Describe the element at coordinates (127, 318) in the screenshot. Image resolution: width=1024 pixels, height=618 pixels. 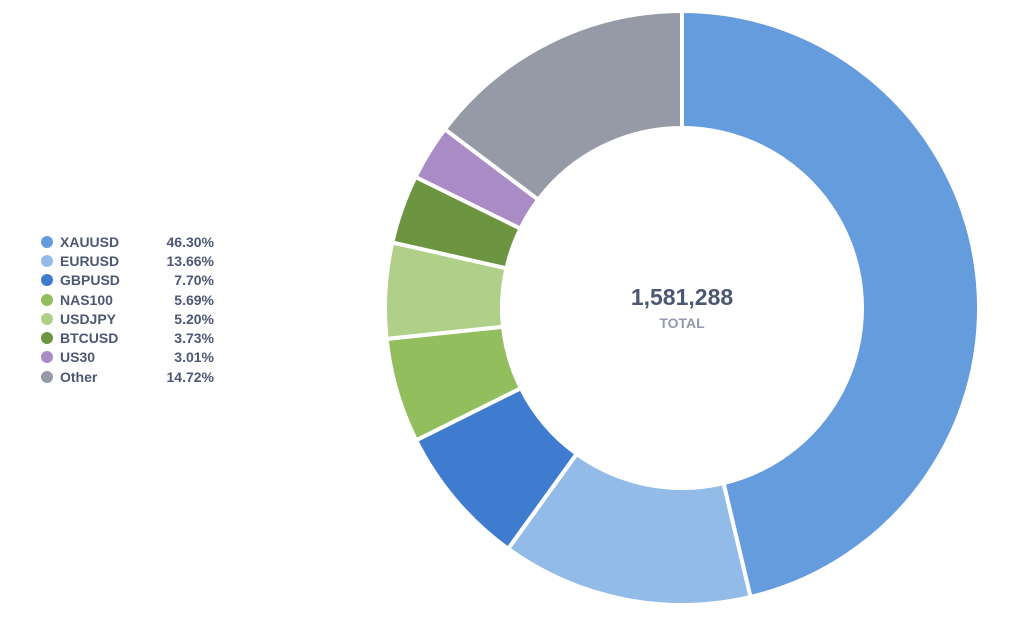
I see `legend-item-usdjpy: USDJPY 5.20%` at that location.